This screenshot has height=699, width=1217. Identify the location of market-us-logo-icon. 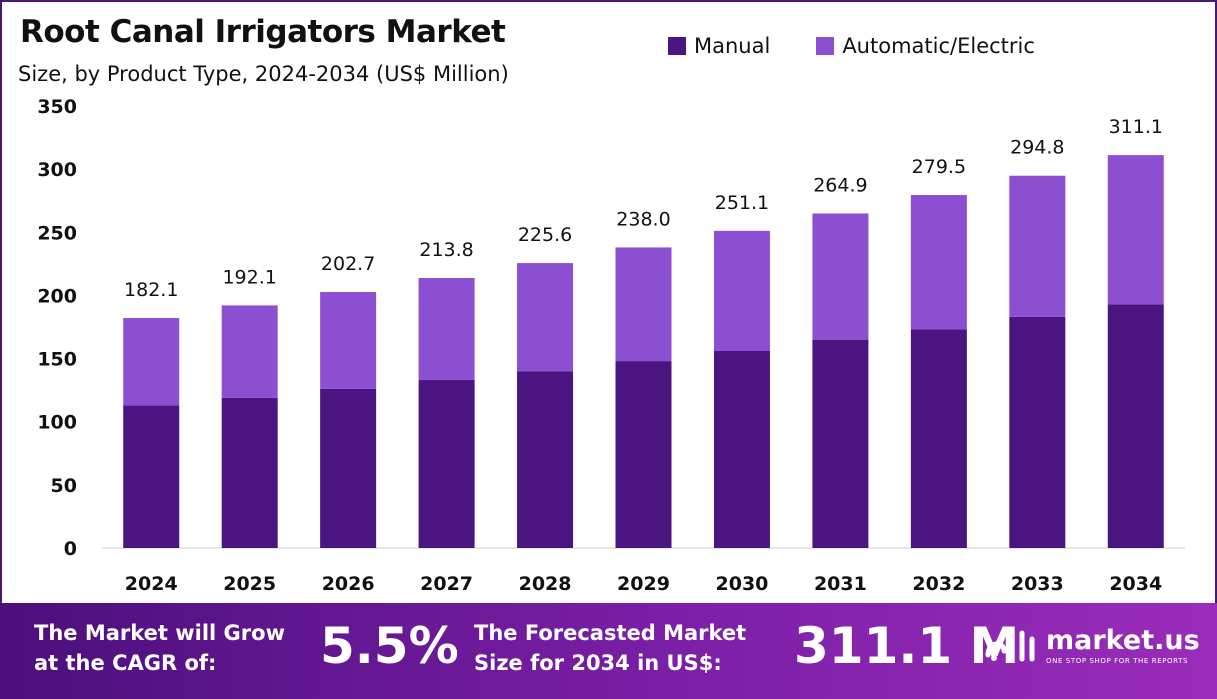
(1010, 646).